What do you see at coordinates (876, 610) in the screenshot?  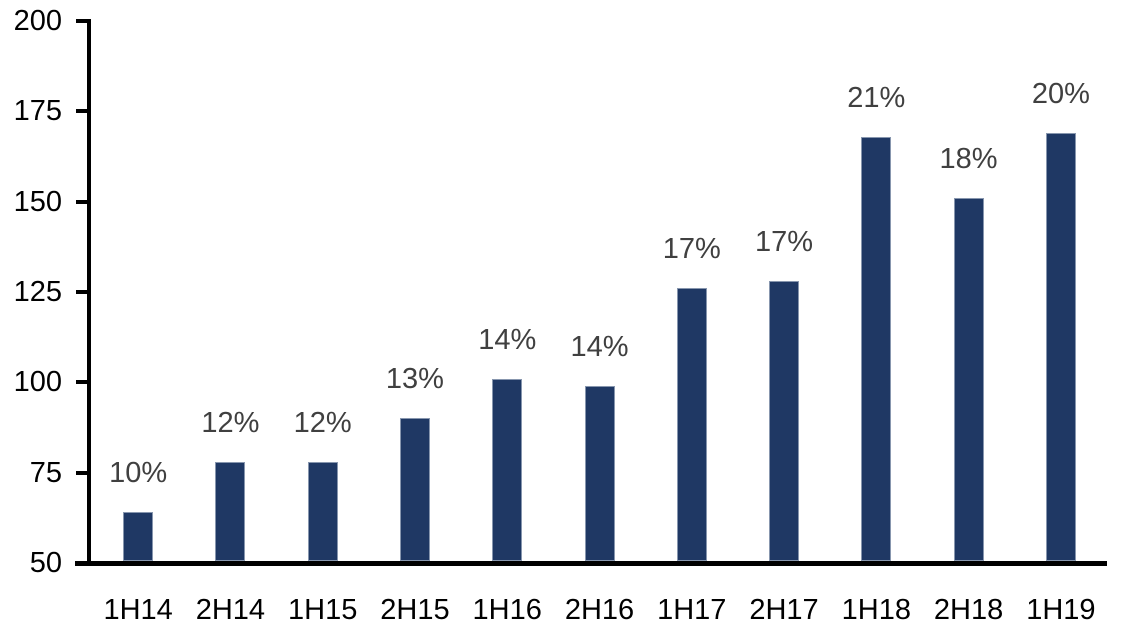 I see `x-axis-category-label: 1H18` at bounding box center [876, 610].